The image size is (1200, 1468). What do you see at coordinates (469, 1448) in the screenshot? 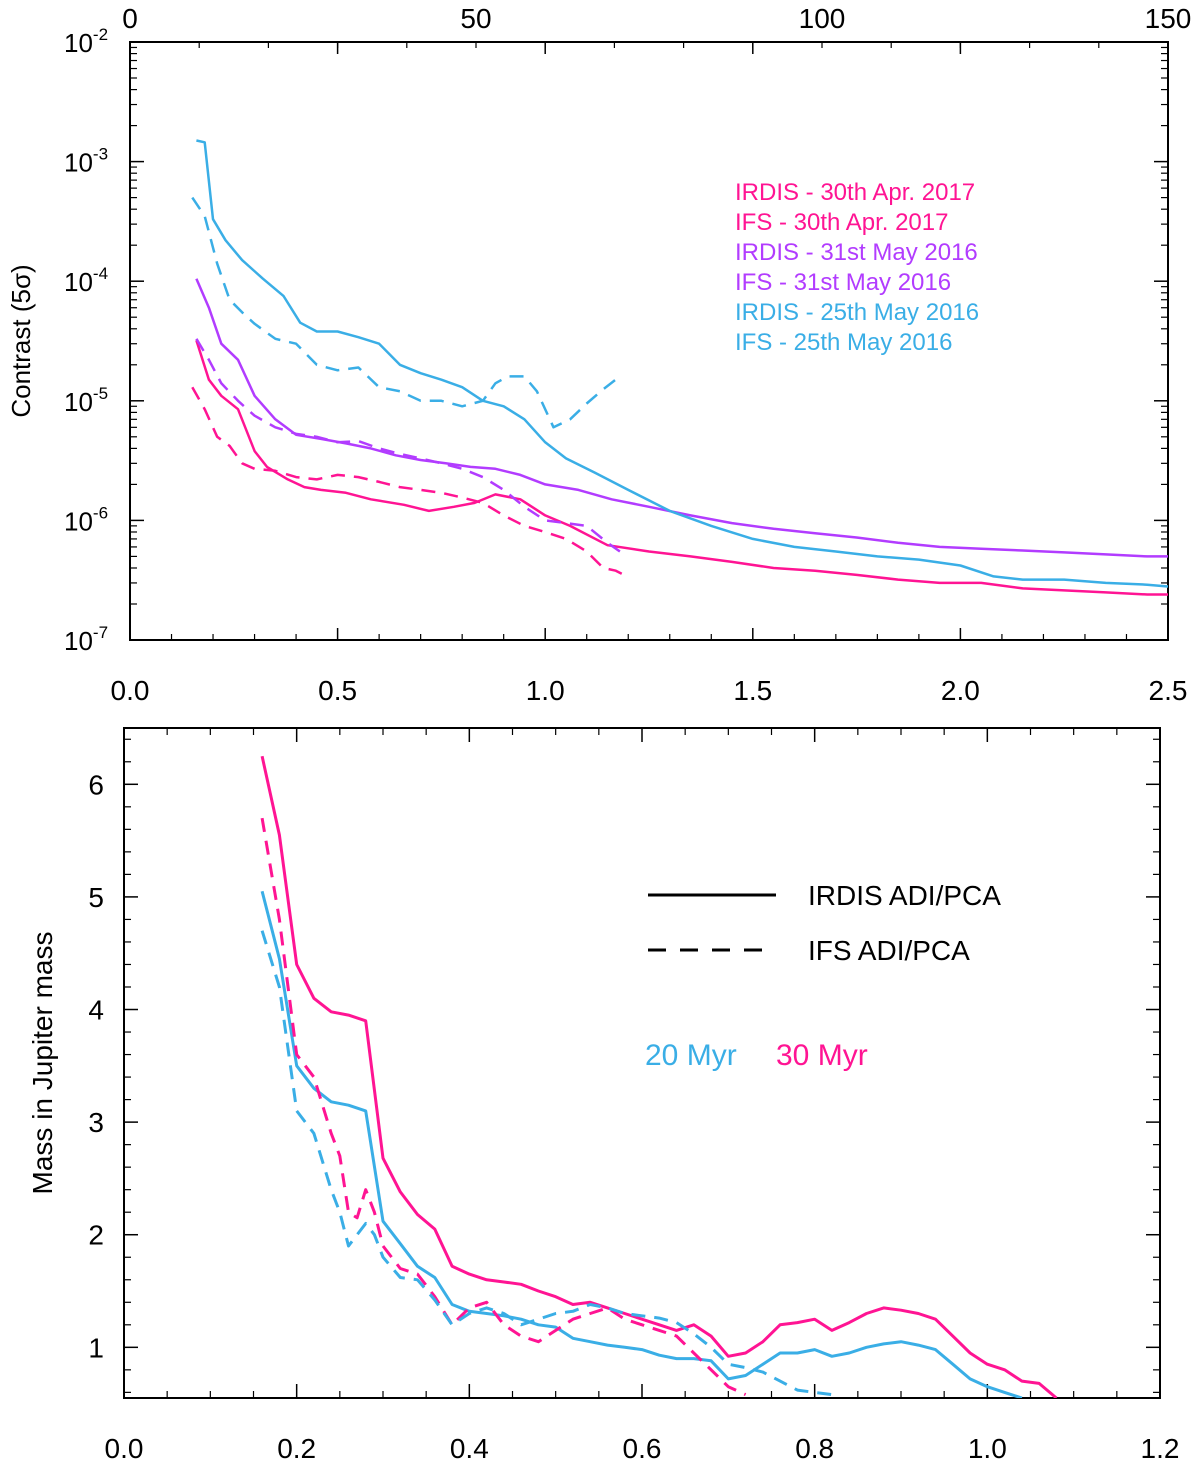
I see `x-tick-label: 0.4` at bounding box center [469, 1448].